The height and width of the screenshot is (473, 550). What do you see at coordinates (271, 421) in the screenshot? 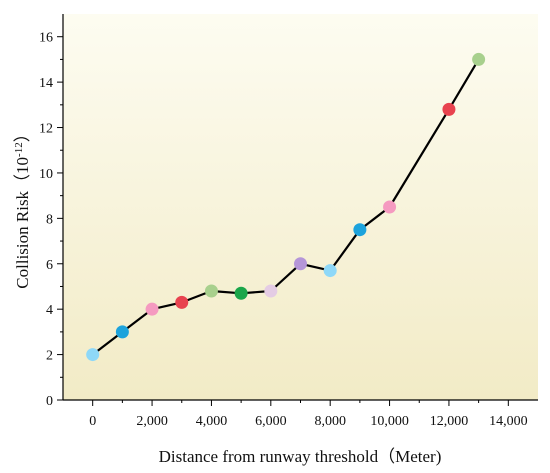
I see `x-tick-label: 6,000` at bounding box center [271, 421].